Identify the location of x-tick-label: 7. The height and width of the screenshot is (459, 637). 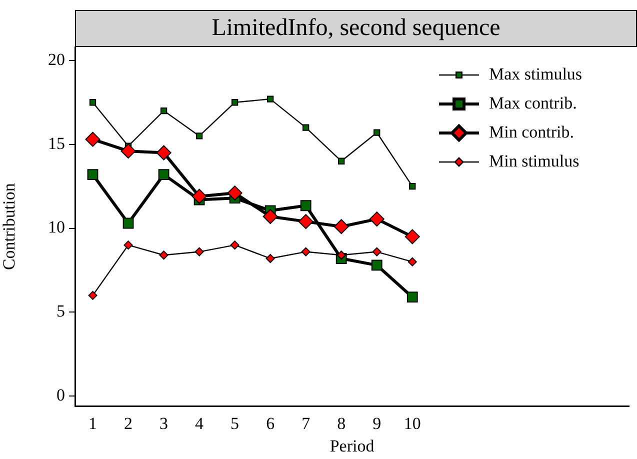
(306, 423).